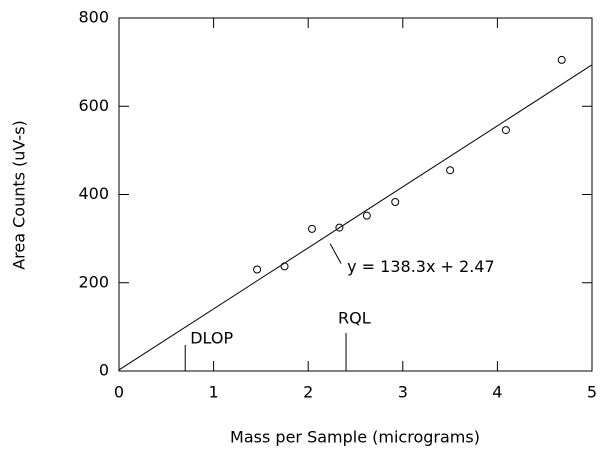 This screenshot has width=603, height=454. I want to click on x-tick-label: 1, so click(214, 392).